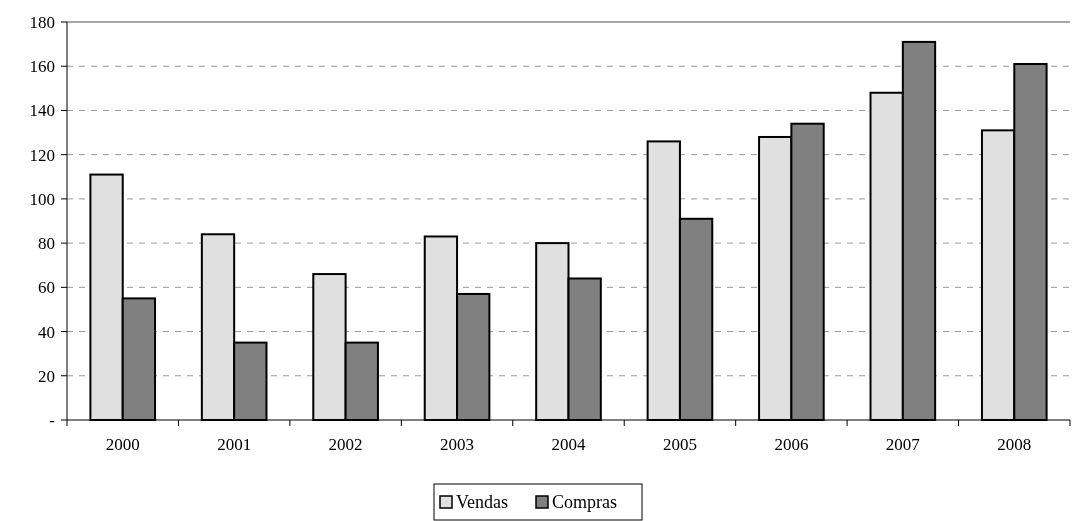 This screenshot has width=1076, height=521. What do you see at coordinates (42, 22) in the screenshot?
I see `y-tick-label: 180` at bounding box center [42, 22].